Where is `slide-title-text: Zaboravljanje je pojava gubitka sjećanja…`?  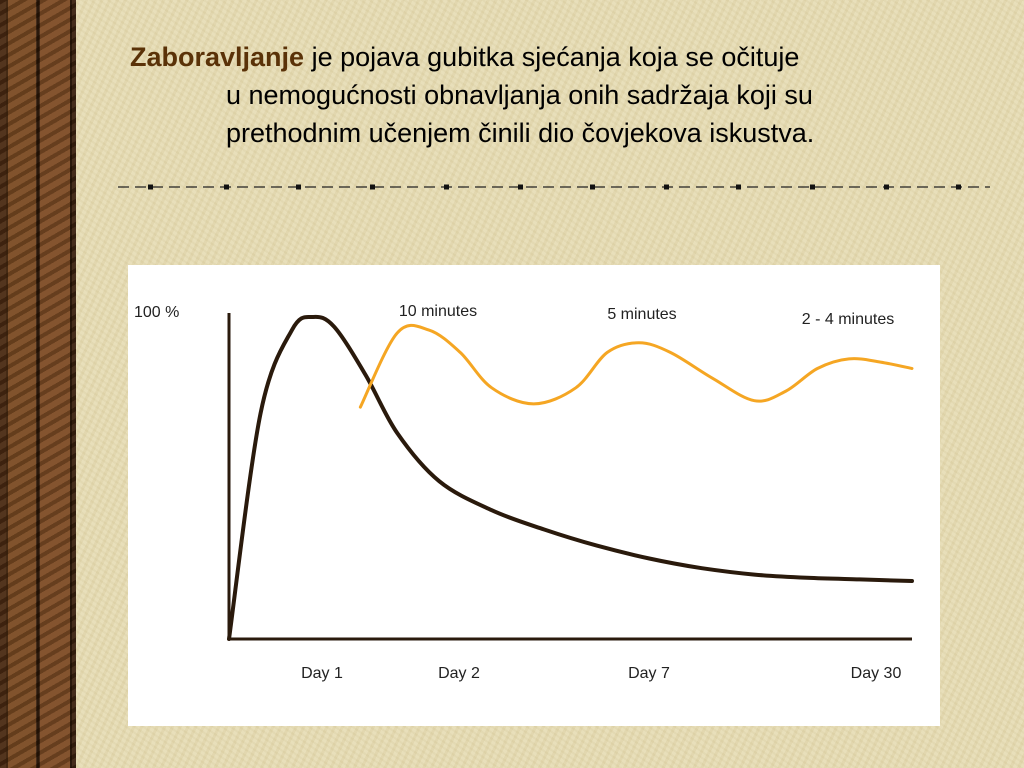 slide-title-text: Zaboravljanje je pojava gubitka sjećanja… is located at coordinates (570, 95).